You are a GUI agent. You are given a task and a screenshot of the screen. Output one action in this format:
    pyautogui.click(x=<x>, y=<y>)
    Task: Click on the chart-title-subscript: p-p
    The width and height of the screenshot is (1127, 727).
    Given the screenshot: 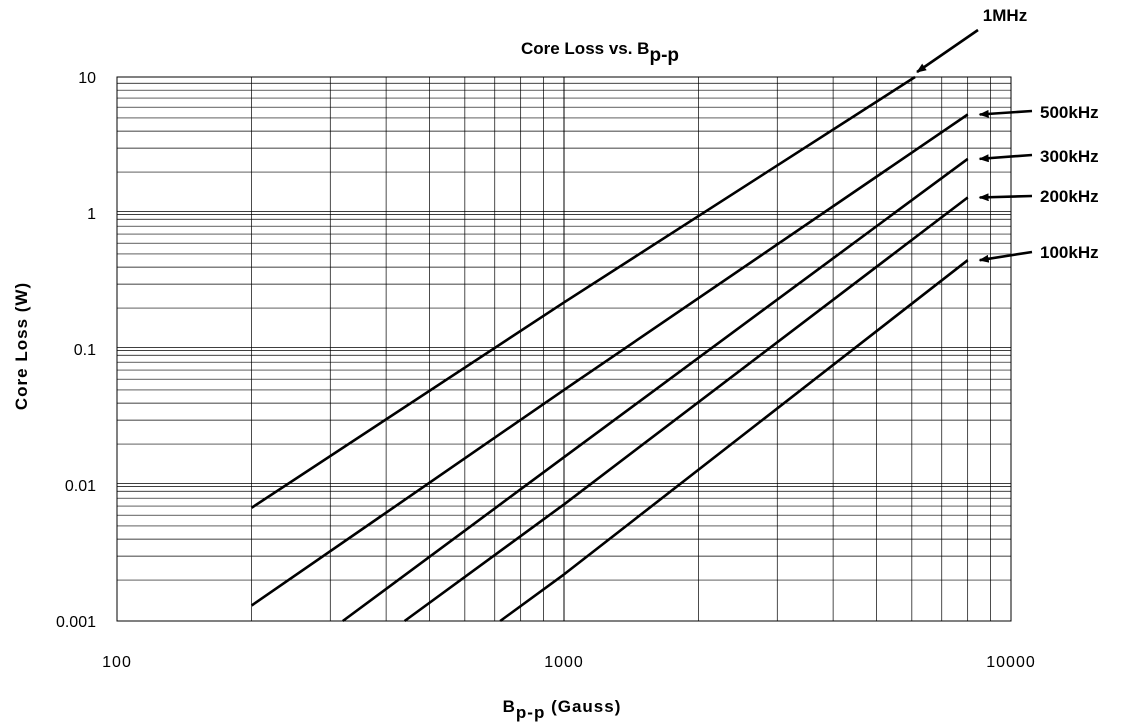 What is the action you would take?
    pyautogui.click(x=664, y=55)
    